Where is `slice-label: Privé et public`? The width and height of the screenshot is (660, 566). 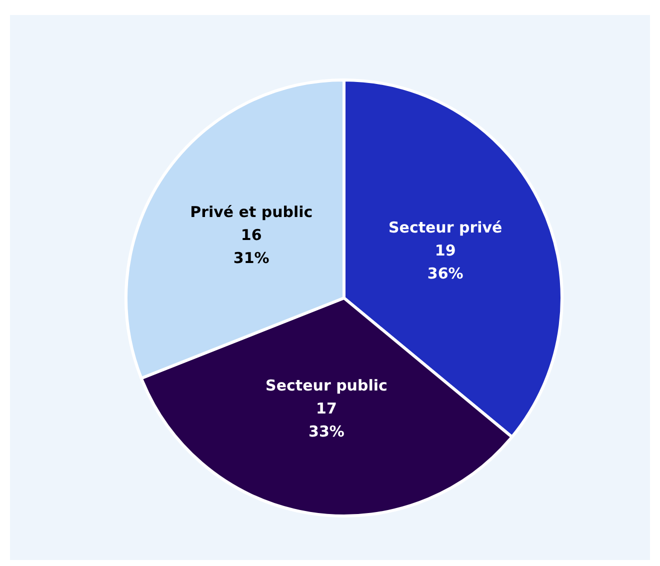 slice-label: Privé et public is located at coordinates (251, 212).